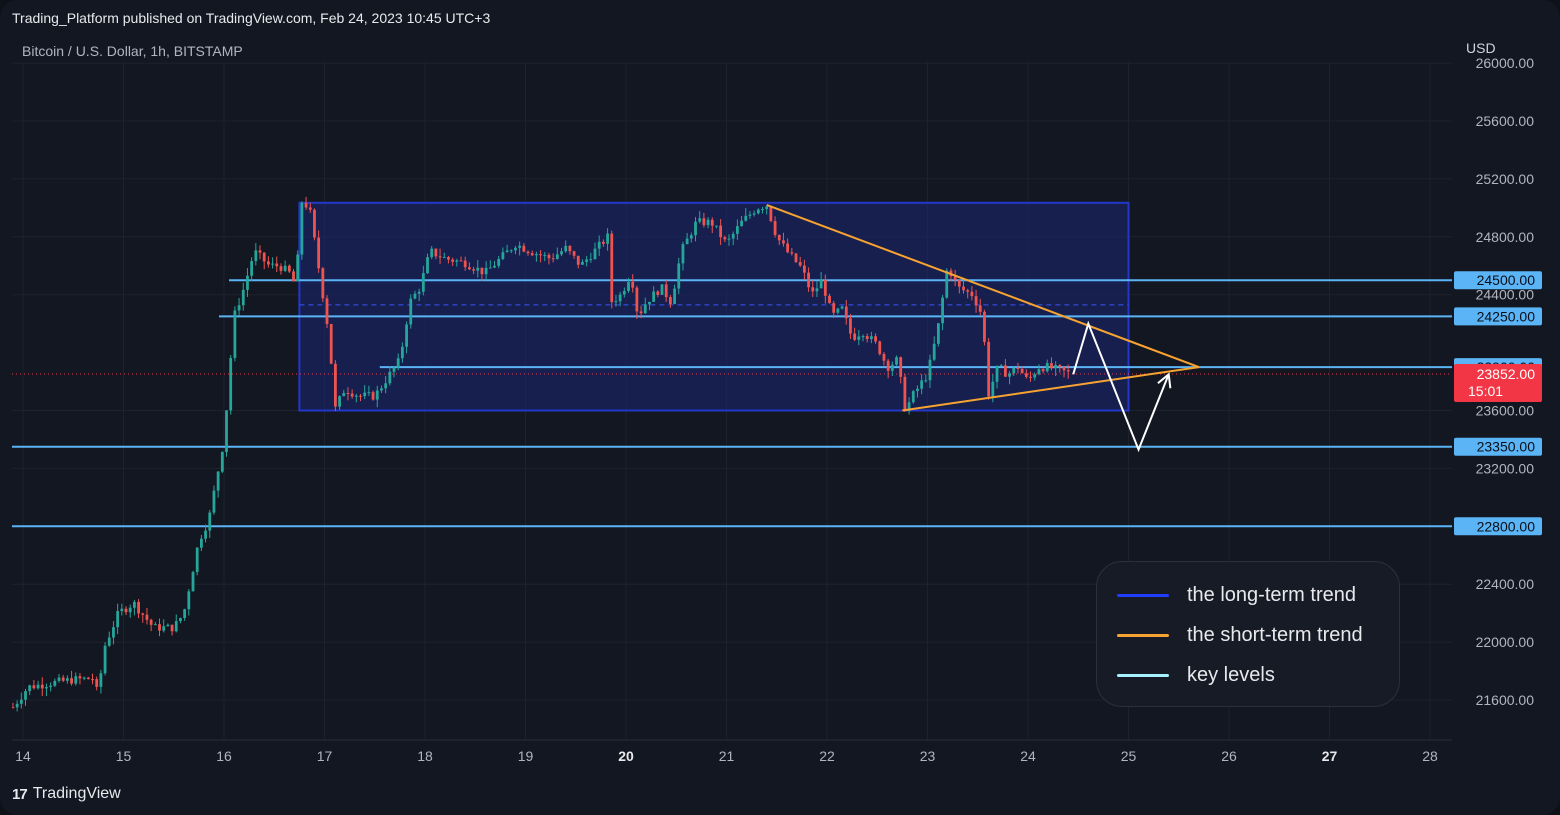 This screenshot has height=815, width=1560. What do you see at coordinates (1430, 756) in the screenshot?
I see `x-tick-label: 28` at bounding box center [1430, 756].